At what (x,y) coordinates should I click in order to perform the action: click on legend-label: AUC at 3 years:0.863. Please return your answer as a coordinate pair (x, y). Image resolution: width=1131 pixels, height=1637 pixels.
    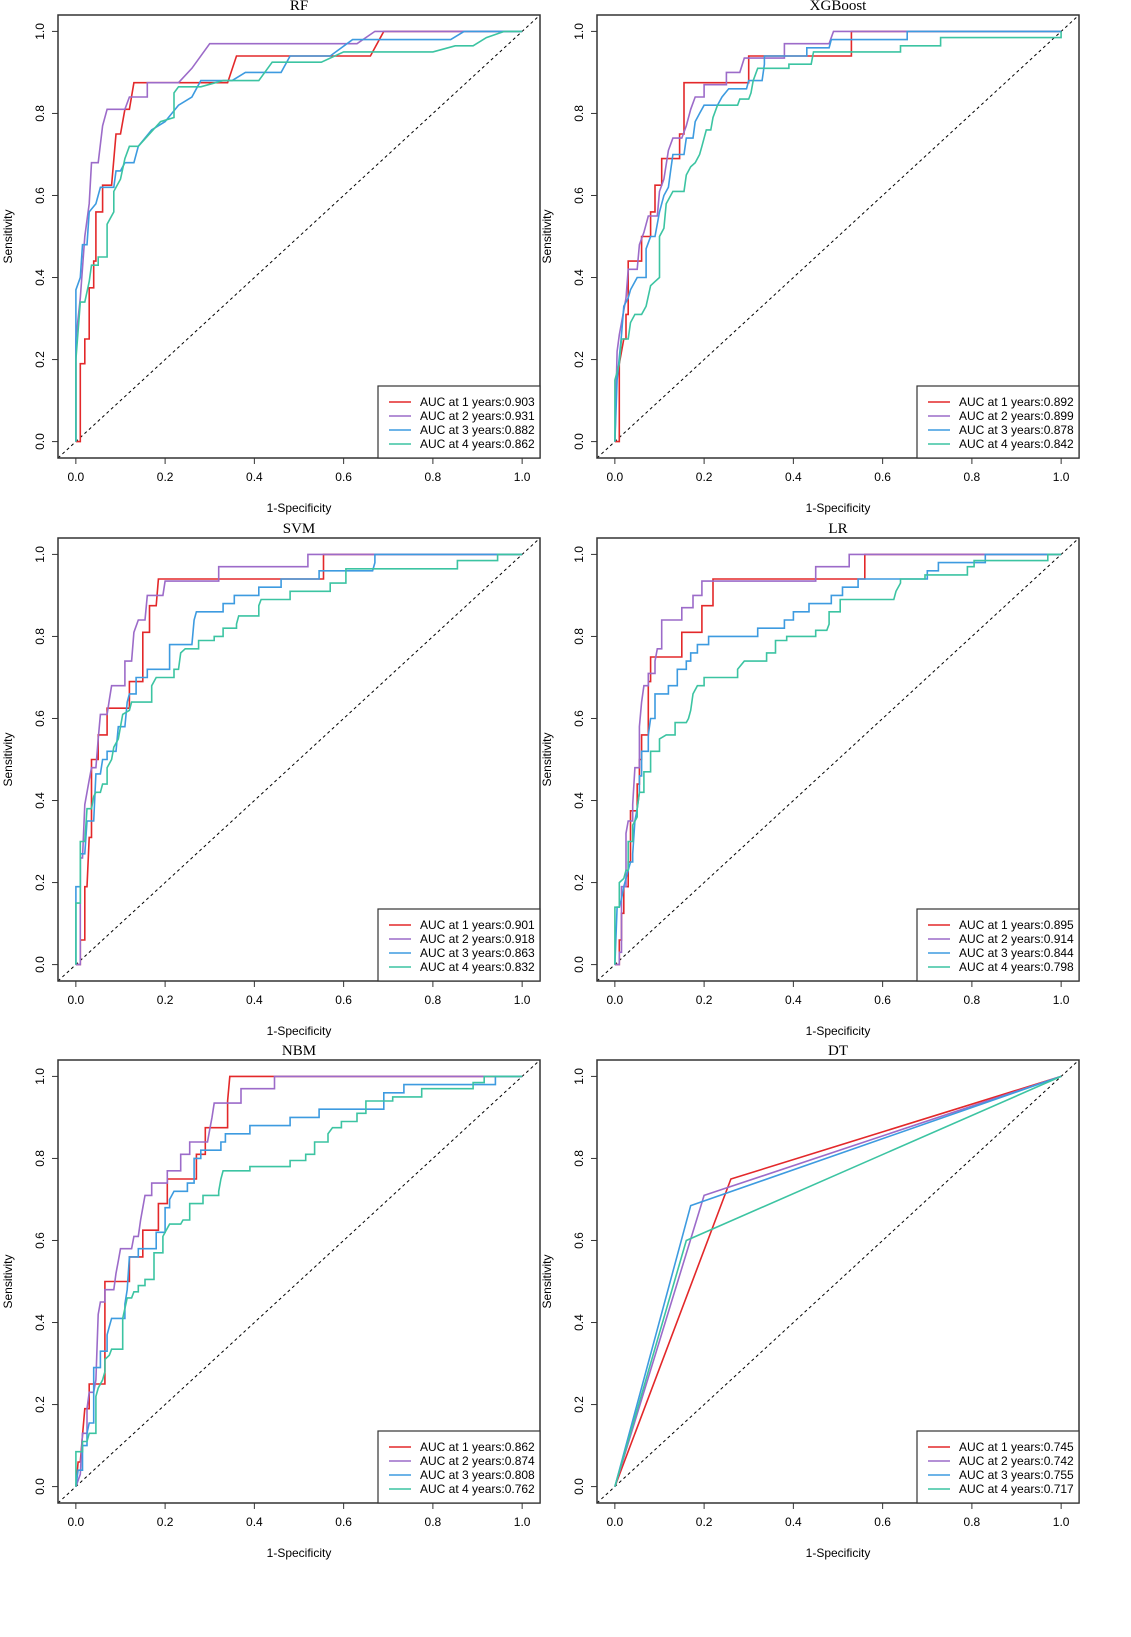
    Looking at the image, I should click on (477, 953).